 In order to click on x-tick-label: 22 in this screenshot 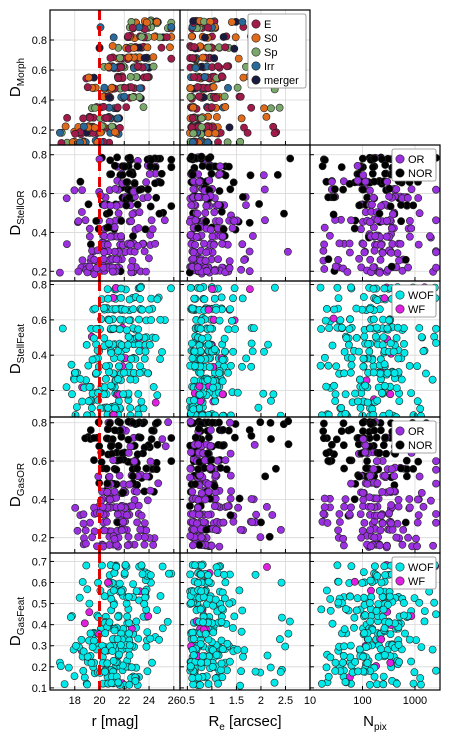, I will do `click(124, 701)`.